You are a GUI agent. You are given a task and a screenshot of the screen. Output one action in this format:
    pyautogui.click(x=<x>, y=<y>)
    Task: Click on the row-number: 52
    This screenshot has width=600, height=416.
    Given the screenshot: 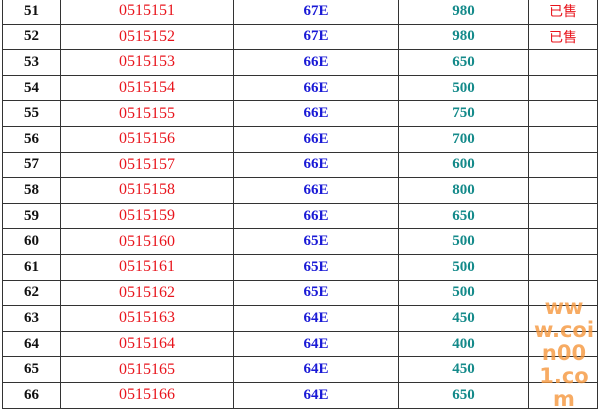 What is the action you would take?
    pyautogui.click(x=31, y=37)
    